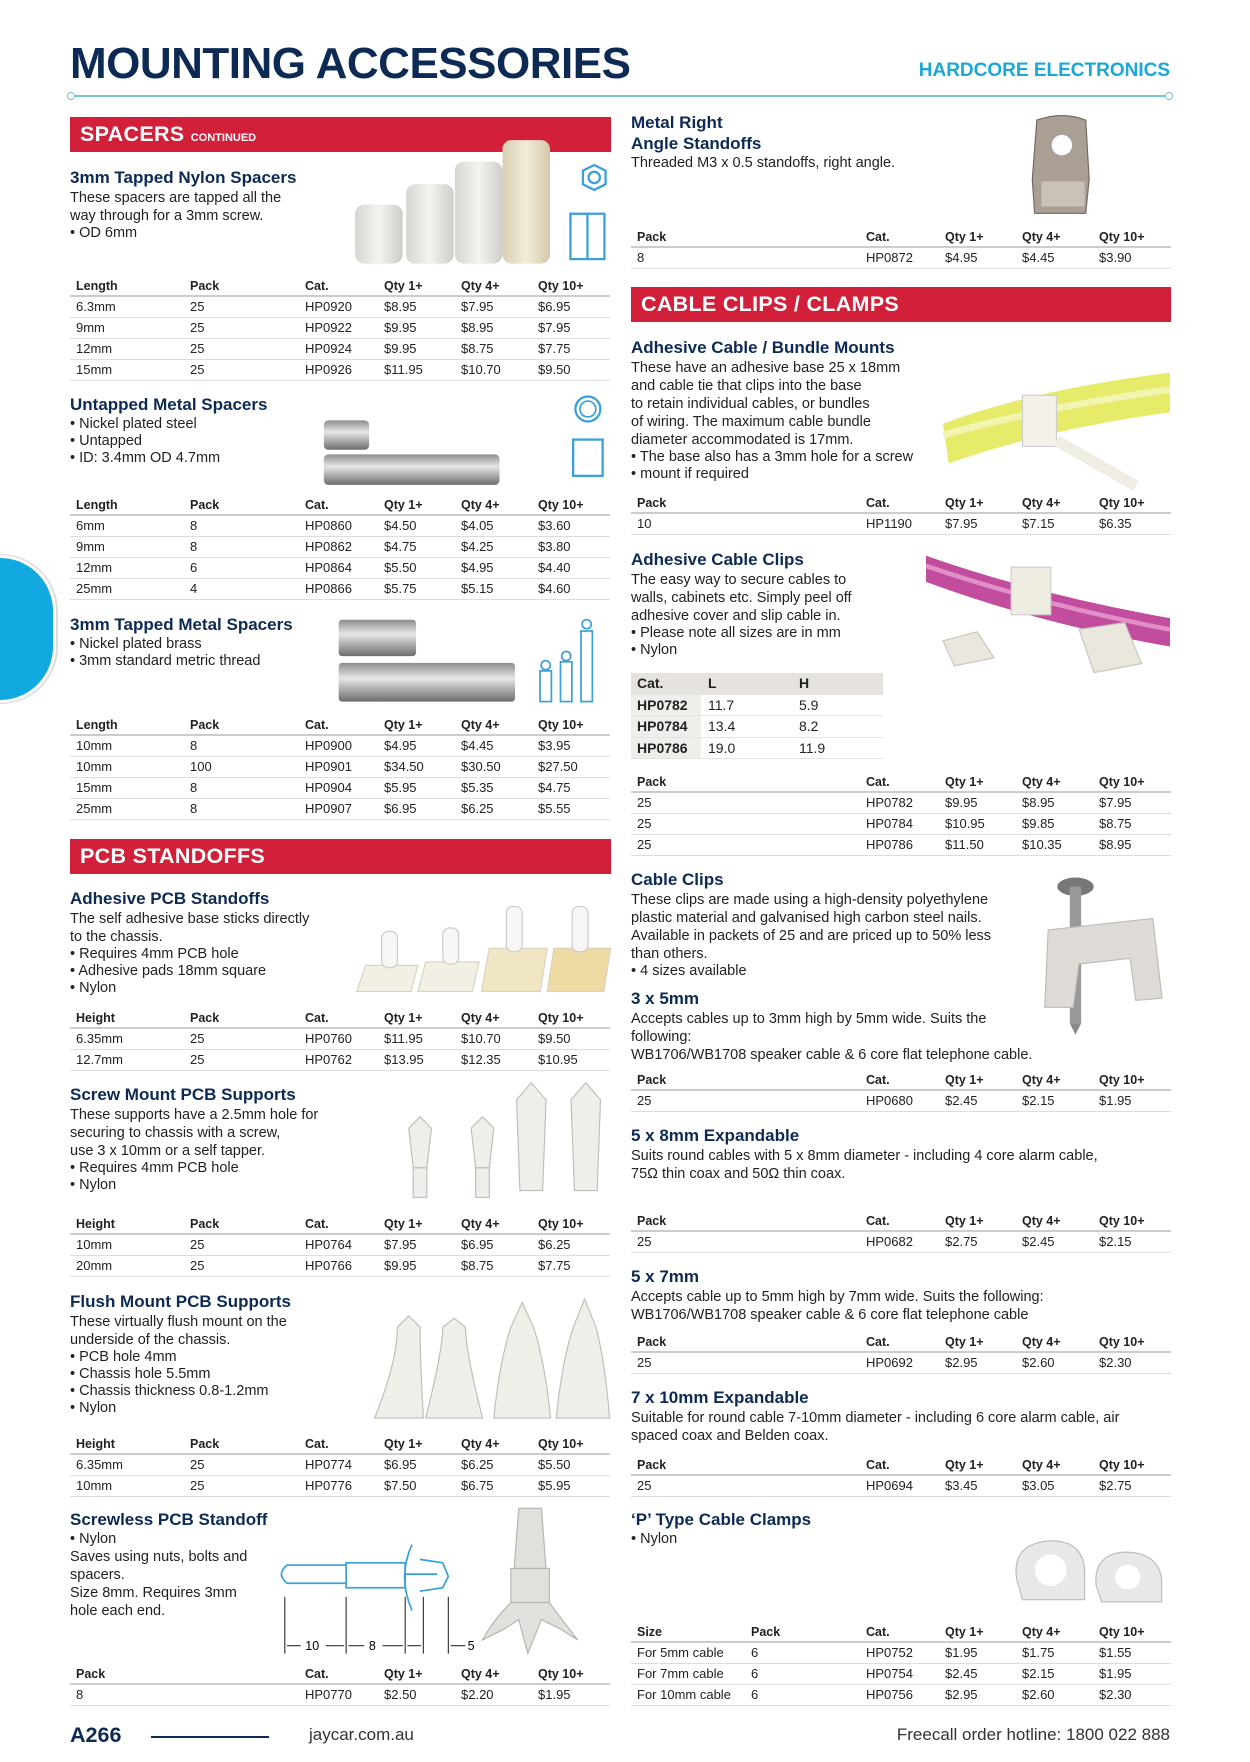 This screenshot has width=1250, height=1762. What do you see at coordinates (403, 369) in the screenshot?
I see `table-cell: $11.95` at bounding box center [403, 369].